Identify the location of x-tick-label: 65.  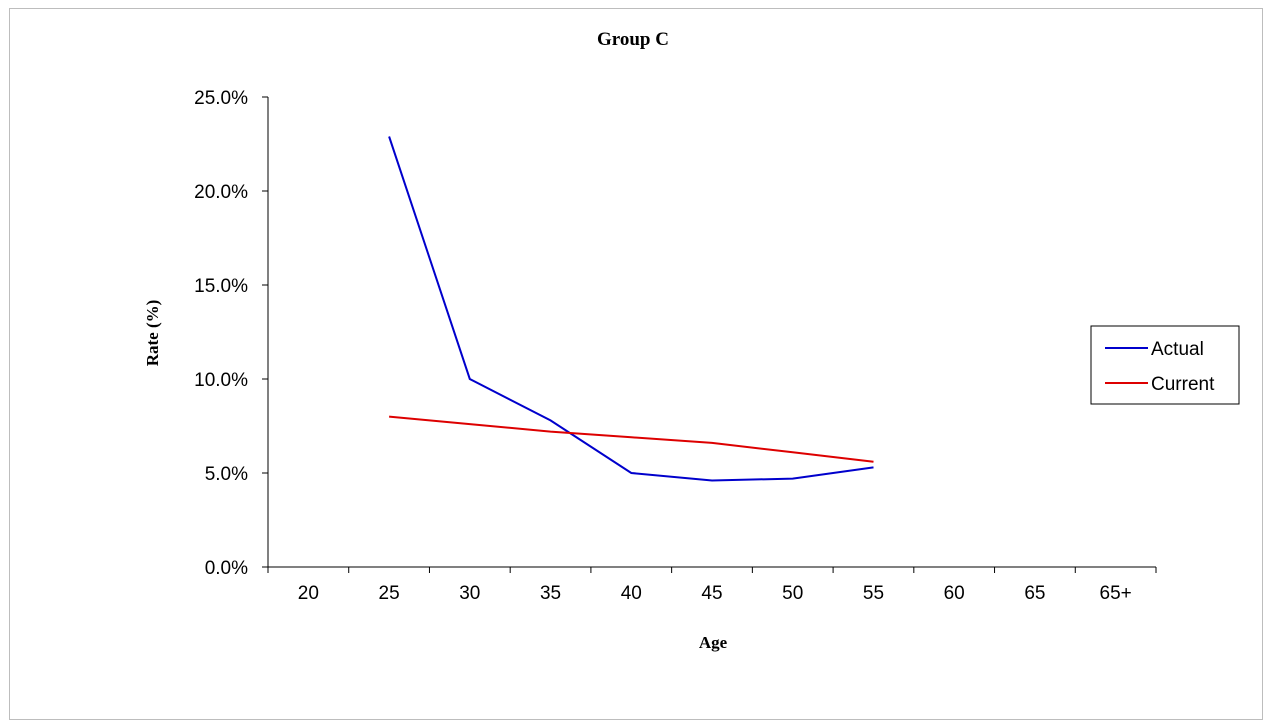
(1034, 593).